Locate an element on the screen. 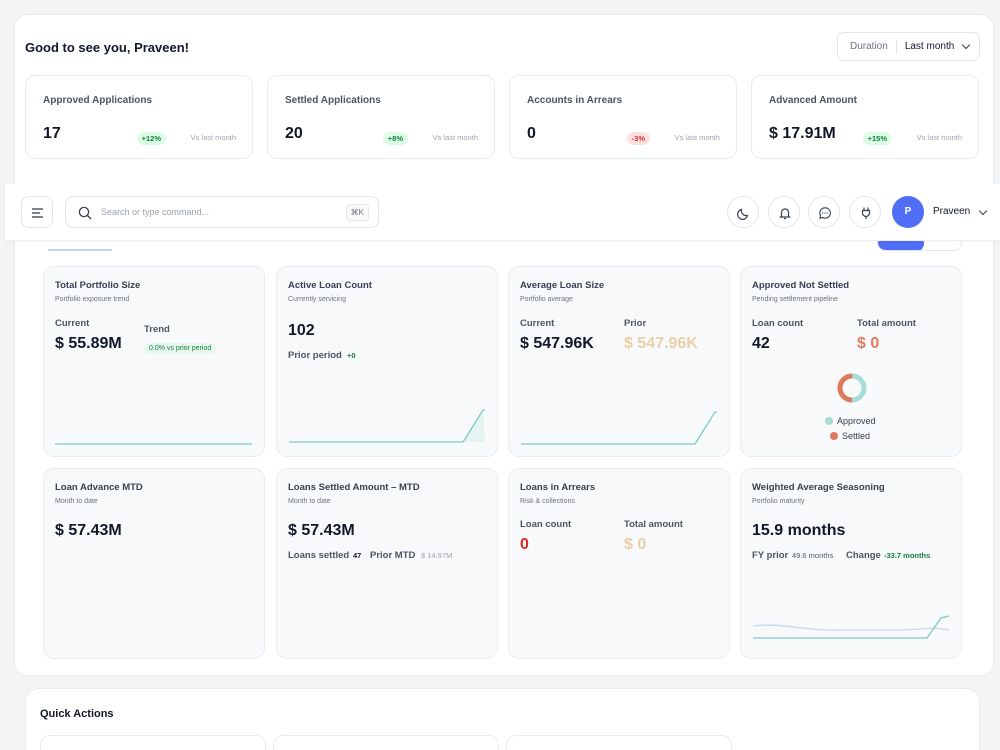  average-sparkline is located at coordinates (619, 428).